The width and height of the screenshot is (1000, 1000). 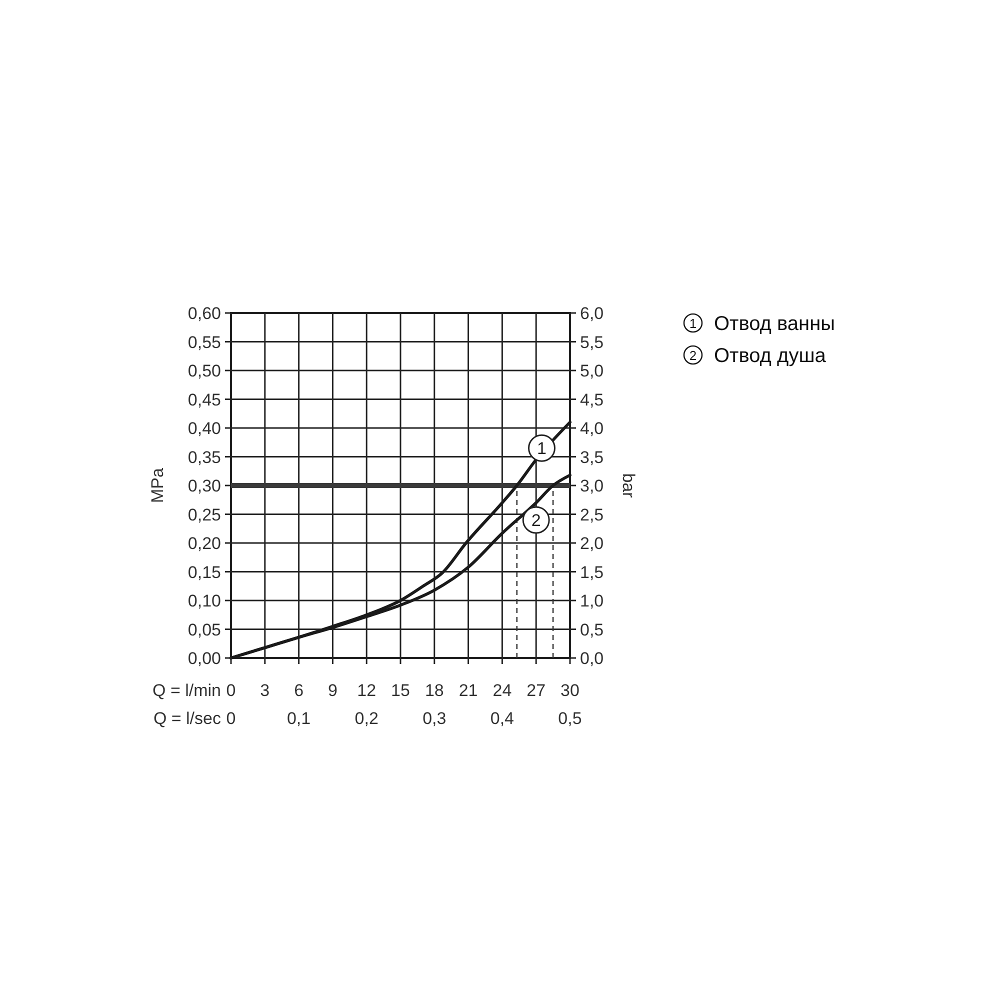 I want to click on y-axis-title: MPa, so click(x=157, y=485).